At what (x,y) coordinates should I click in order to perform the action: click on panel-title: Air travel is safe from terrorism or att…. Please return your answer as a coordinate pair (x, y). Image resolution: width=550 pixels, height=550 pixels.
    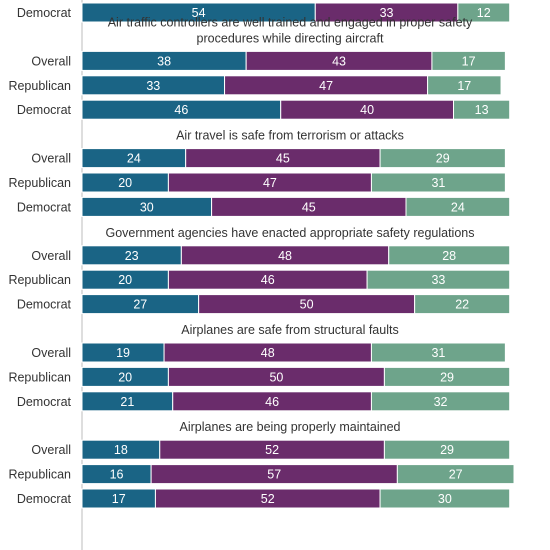
    Looking at the image, I should click on (290, 136).